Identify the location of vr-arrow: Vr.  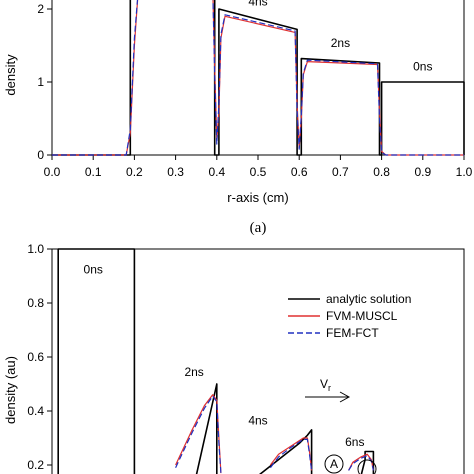
(328, 390).